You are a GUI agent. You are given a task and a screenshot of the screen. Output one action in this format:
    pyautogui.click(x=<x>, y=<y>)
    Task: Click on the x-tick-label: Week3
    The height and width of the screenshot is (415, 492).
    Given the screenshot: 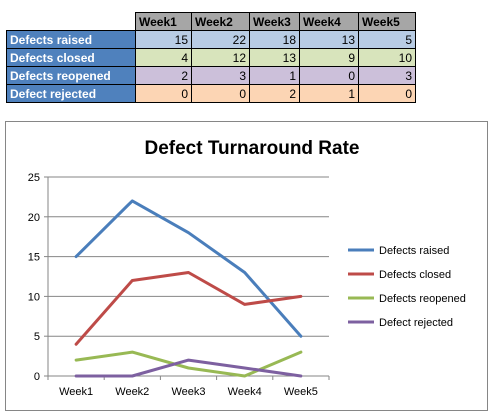 What is the action you would take?
    pyautogui.click(x=188, y=392)
    